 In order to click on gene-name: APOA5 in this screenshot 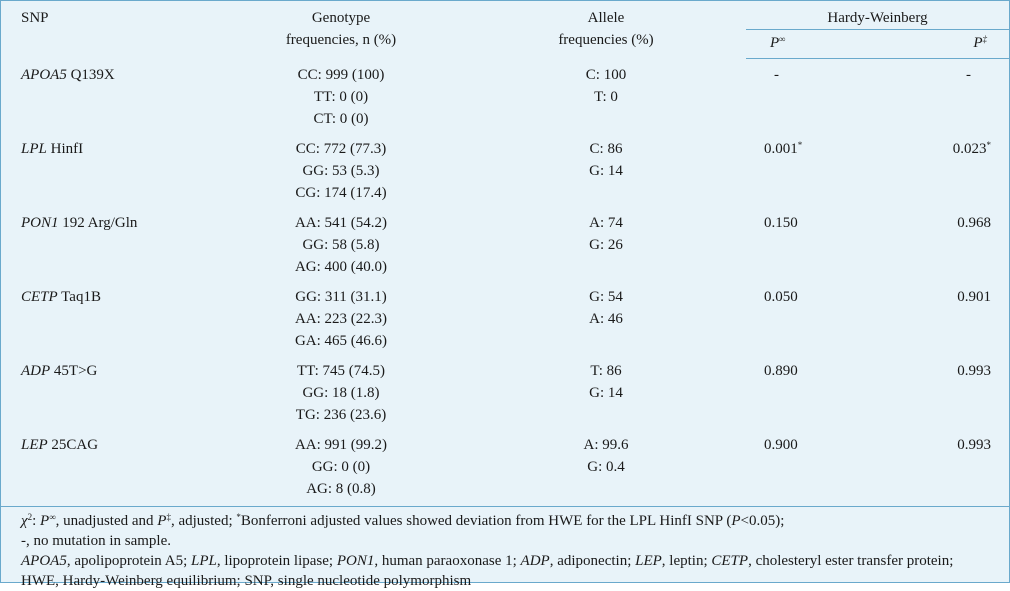, I will do `click(44, 74)`.